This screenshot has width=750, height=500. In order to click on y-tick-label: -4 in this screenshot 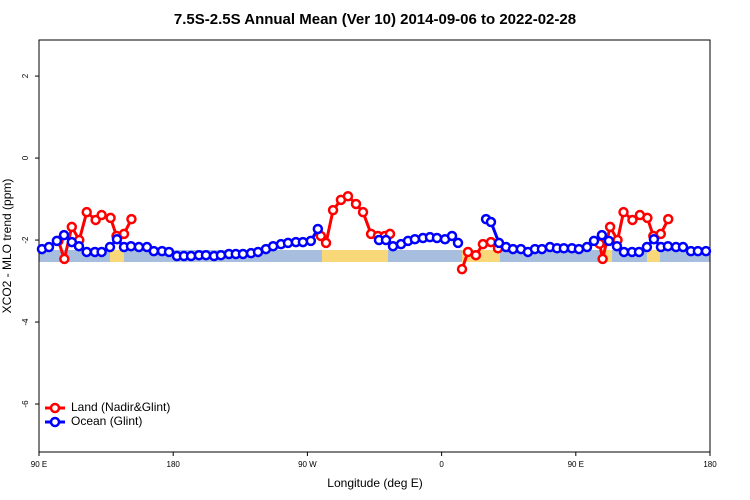, I will do `click(25, 322)`.